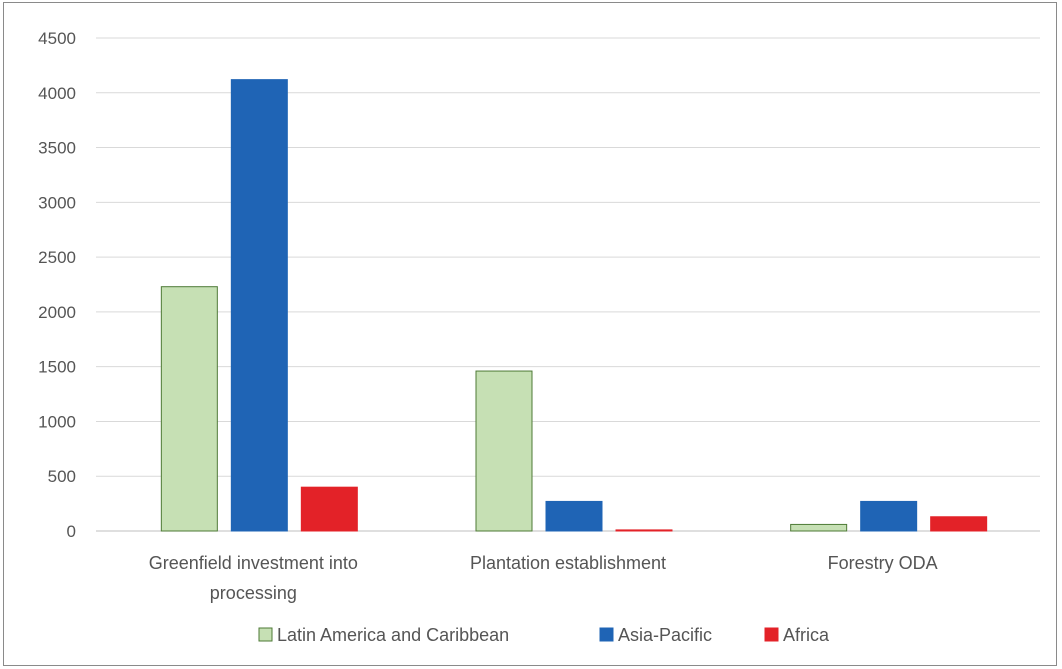  What do you see at coordinates (62, 476) in the screenshot?
I see `y-tick-label: 500` at bounding box center [62, 476].